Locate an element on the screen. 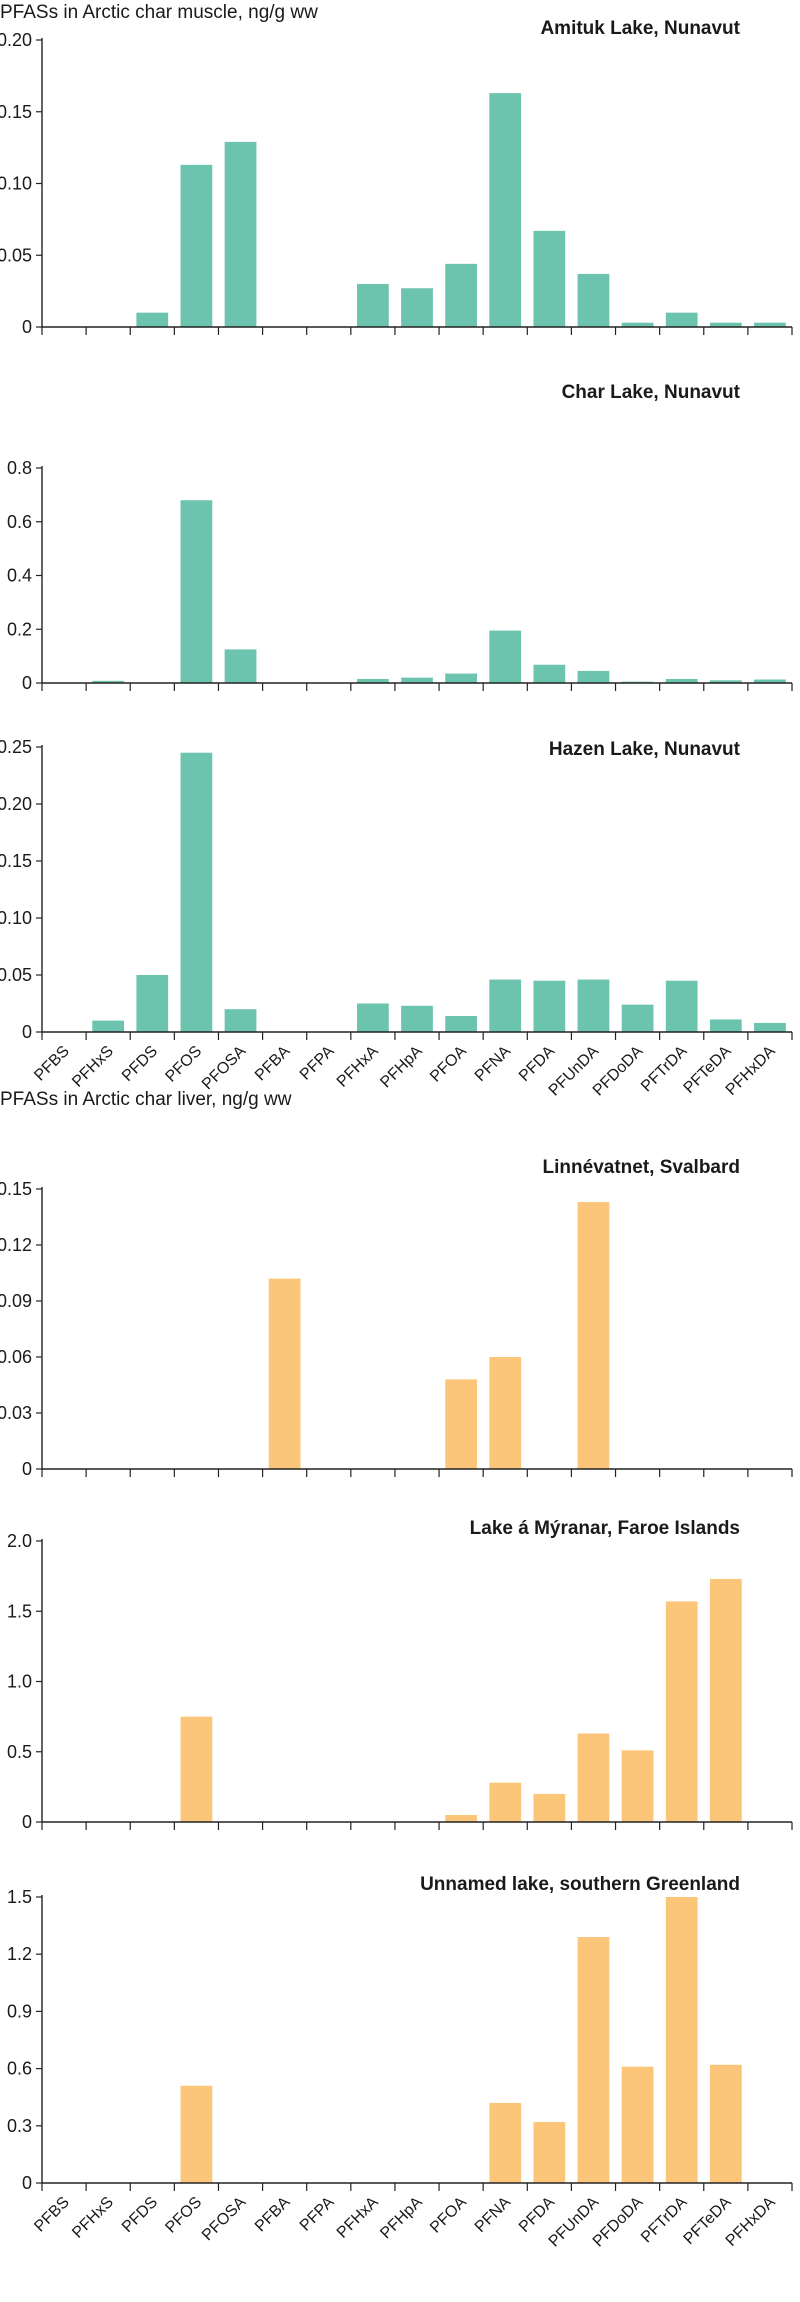 This screenshot has width=800, height=2302. bar: PFOA: 0.048 is located at coordinates (461, 1424).